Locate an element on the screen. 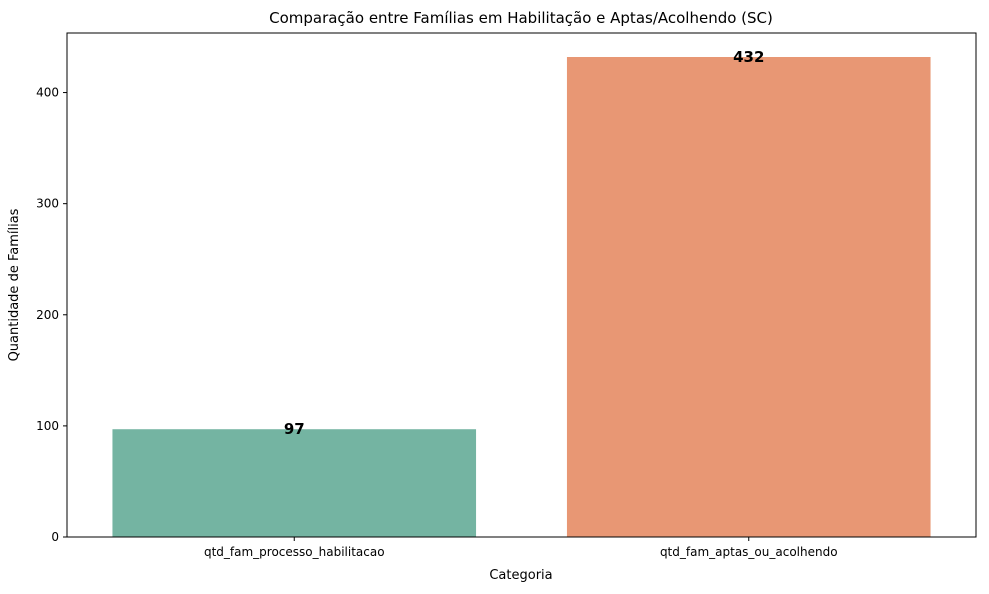  x-tick-label: qtd_fam_processo_habilitacao is located at coordinates (294, 552).